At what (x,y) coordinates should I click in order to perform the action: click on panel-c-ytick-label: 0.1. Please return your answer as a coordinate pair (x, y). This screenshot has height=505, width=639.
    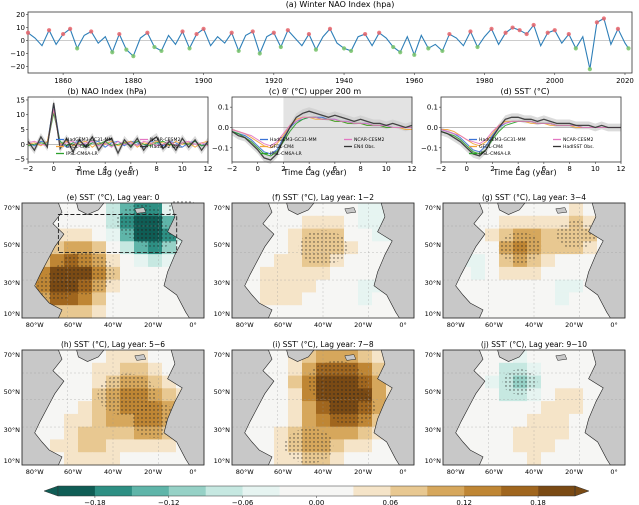
    Looking at the image, I should click on (223, 108).